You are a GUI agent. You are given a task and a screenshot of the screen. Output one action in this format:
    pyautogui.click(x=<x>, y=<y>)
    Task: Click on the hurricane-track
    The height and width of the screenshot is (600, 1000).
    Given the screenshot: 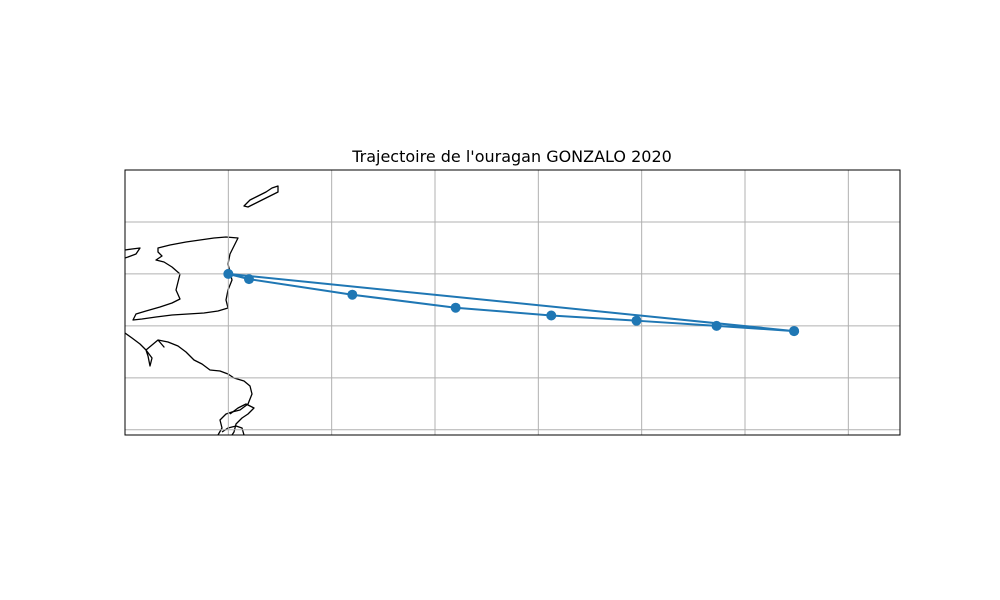 What is the action you would take?
    pyautogui.click(x=511, y=302)
    